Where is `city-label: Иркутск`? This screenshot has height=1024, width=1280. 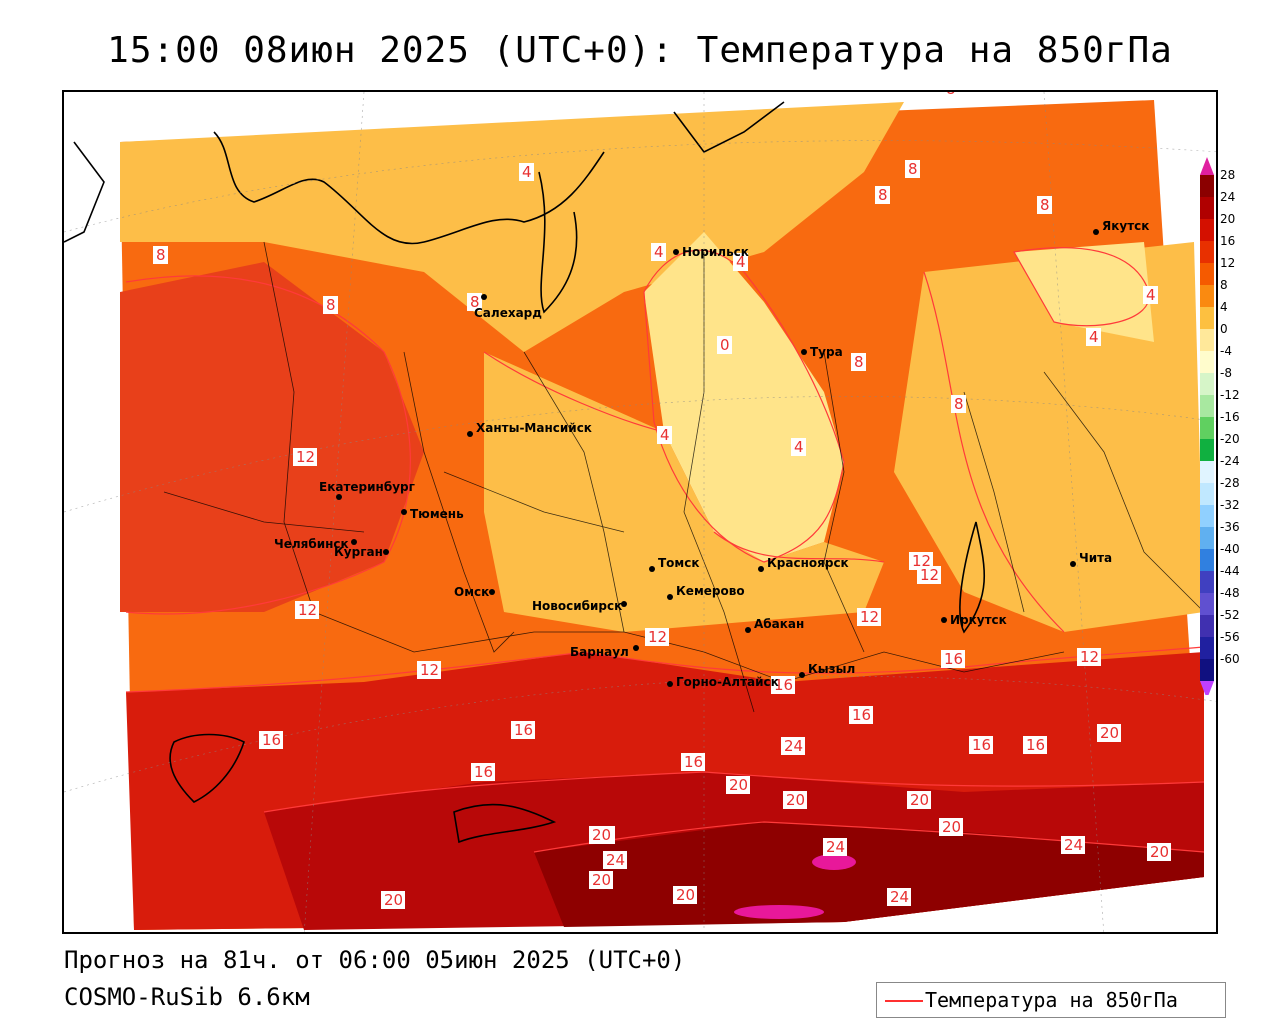 city-label: Иркутск is located at coordinates (978, 620).